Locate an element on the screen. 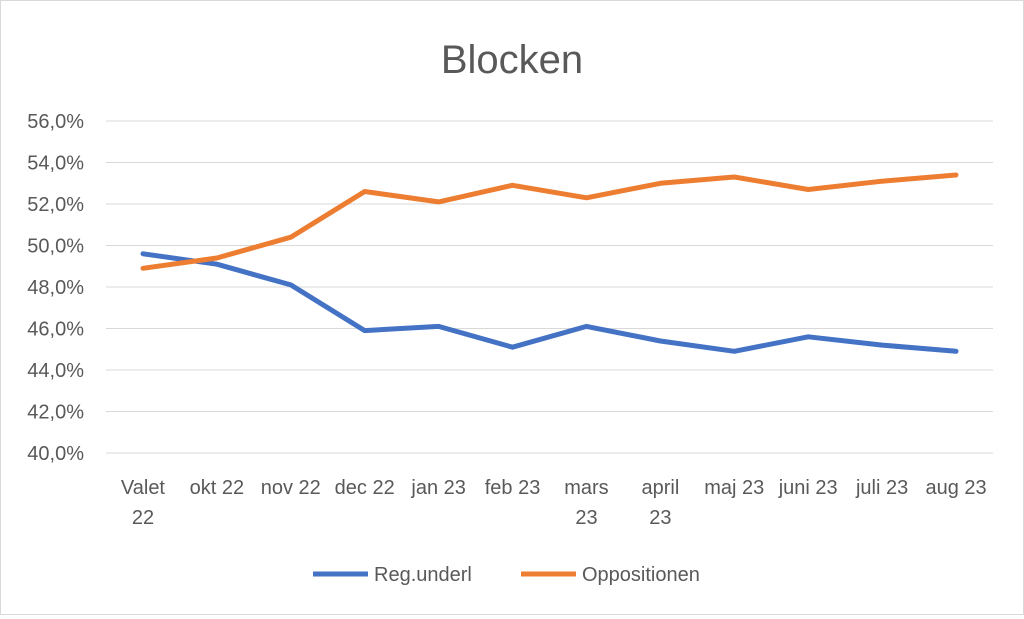  x-tick-label: dec 22 is located at coordinates (365, 488).